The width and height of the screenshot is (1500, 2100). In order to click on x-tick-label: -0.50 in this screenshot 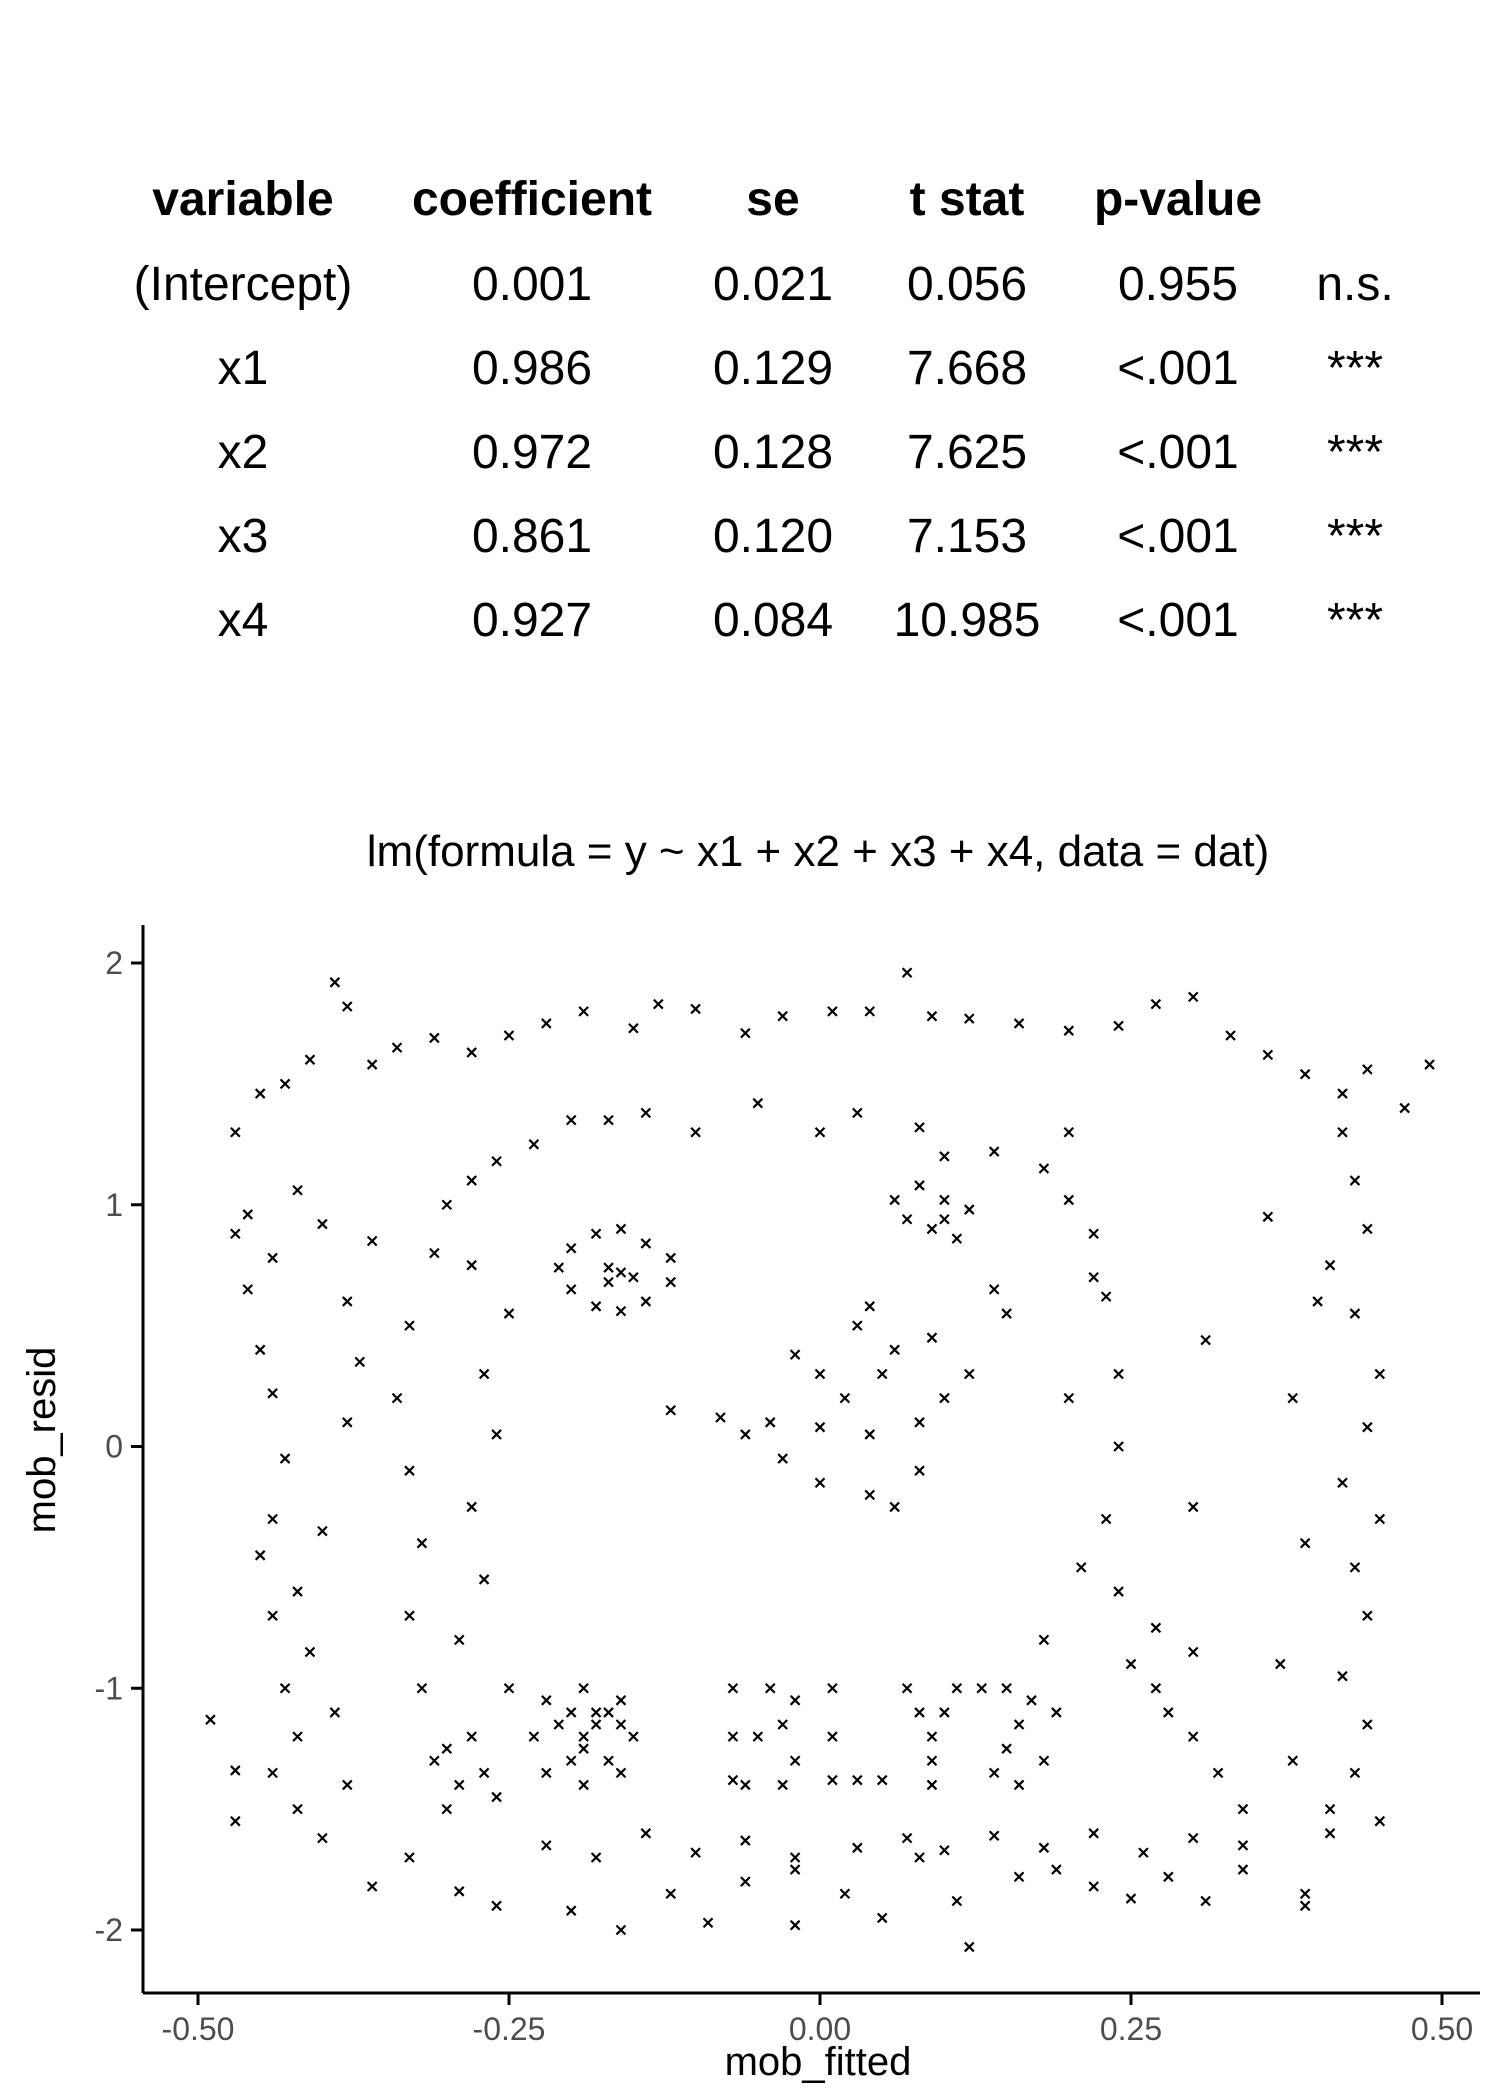, I will do `click(198, 2029)`.